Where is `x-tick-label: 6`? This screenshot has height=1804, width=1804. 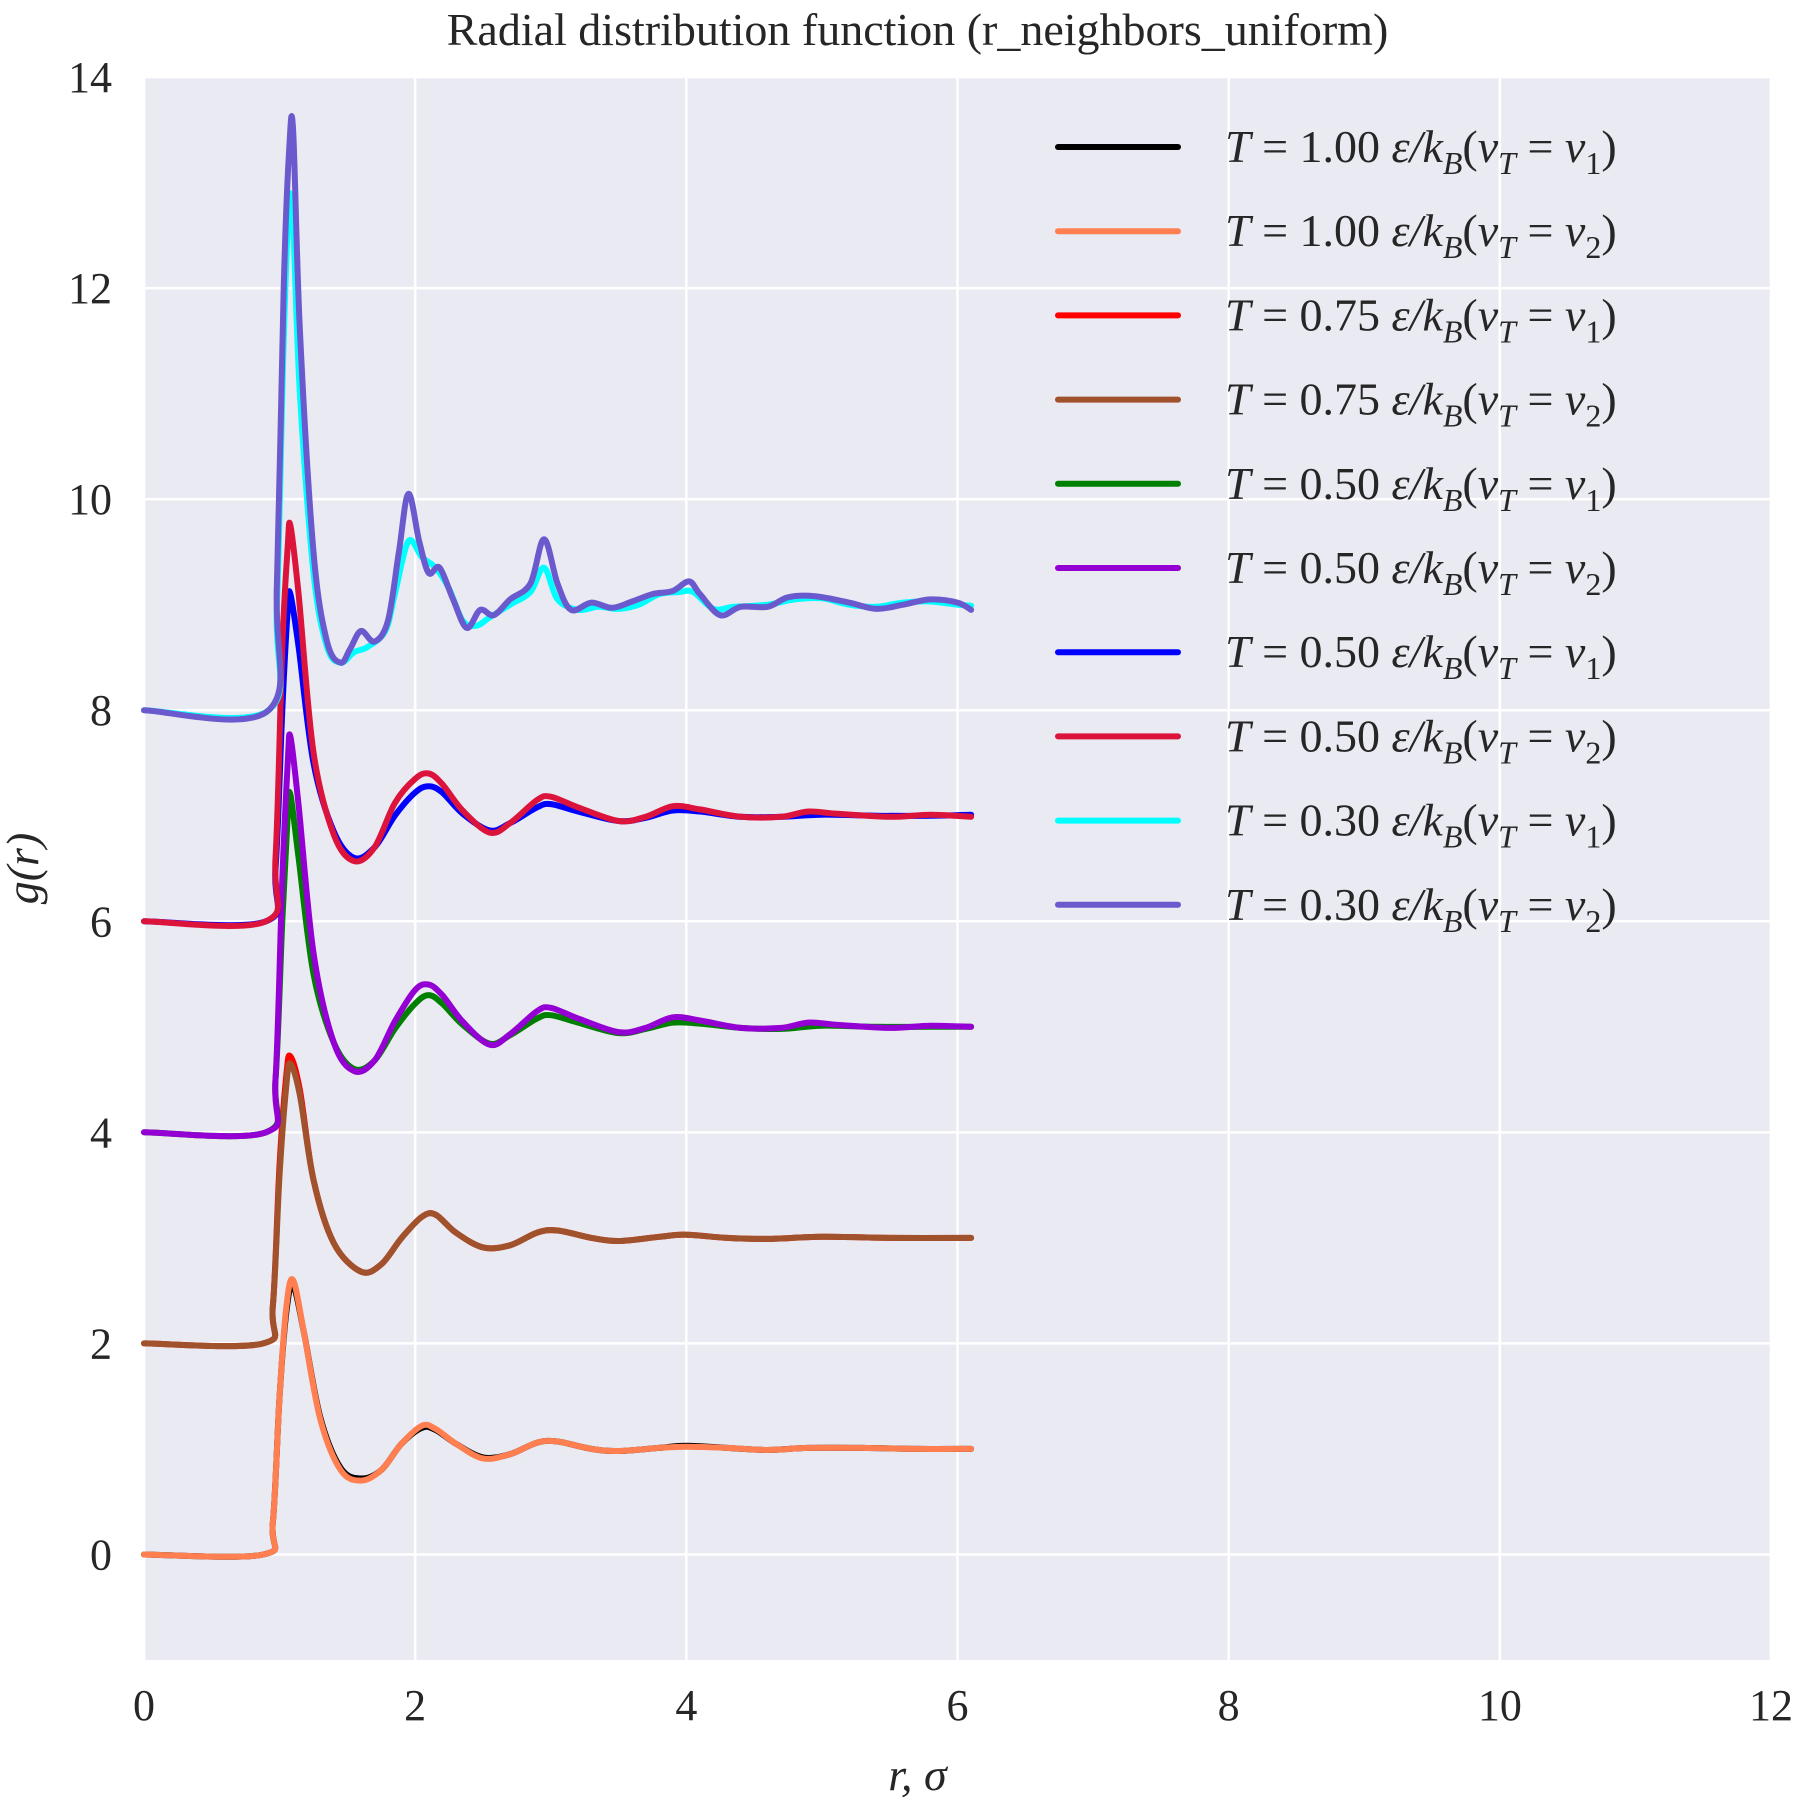 x-tick-label: 6 is located at coordinates (958, 1705).